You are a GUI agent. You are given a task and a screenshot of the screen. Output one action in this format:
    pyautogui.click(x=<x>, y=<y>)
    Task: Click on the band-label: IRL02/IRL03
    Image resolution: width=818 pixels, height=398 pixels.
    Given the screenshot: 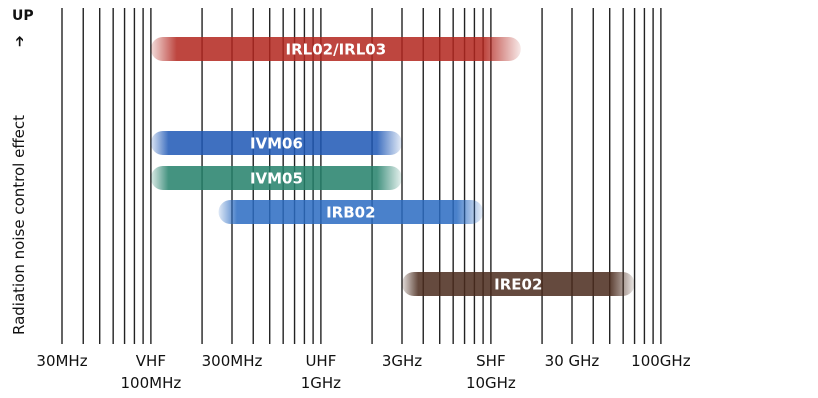 What is the action you would take?
    pyautogui.click(x=336, y=50)
    